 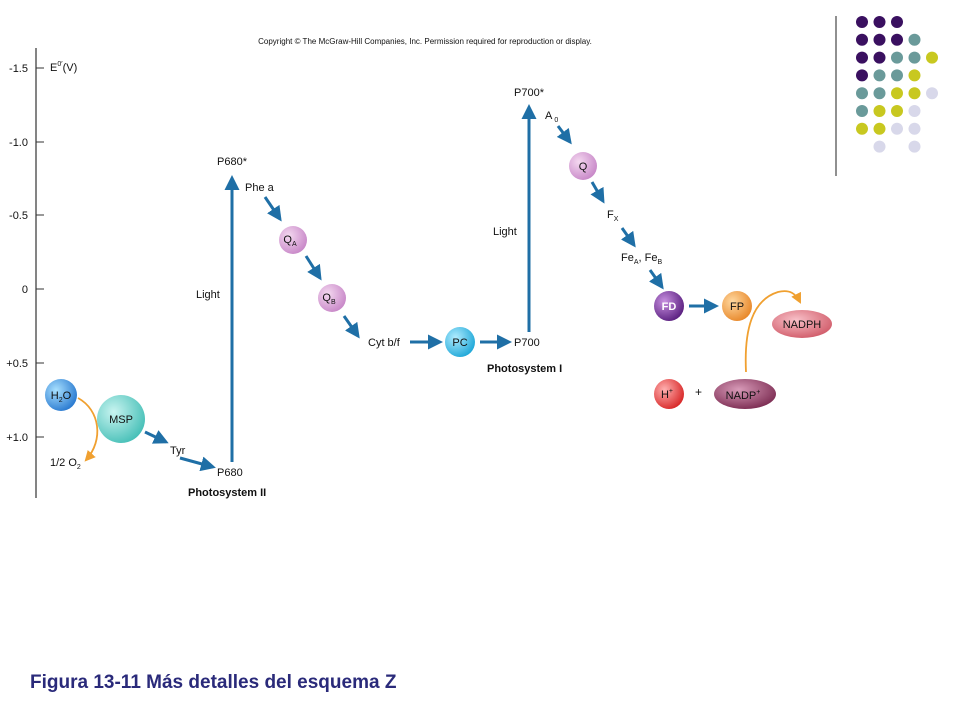 I want to click on hplus-h: H, so click(x=665, y=395).